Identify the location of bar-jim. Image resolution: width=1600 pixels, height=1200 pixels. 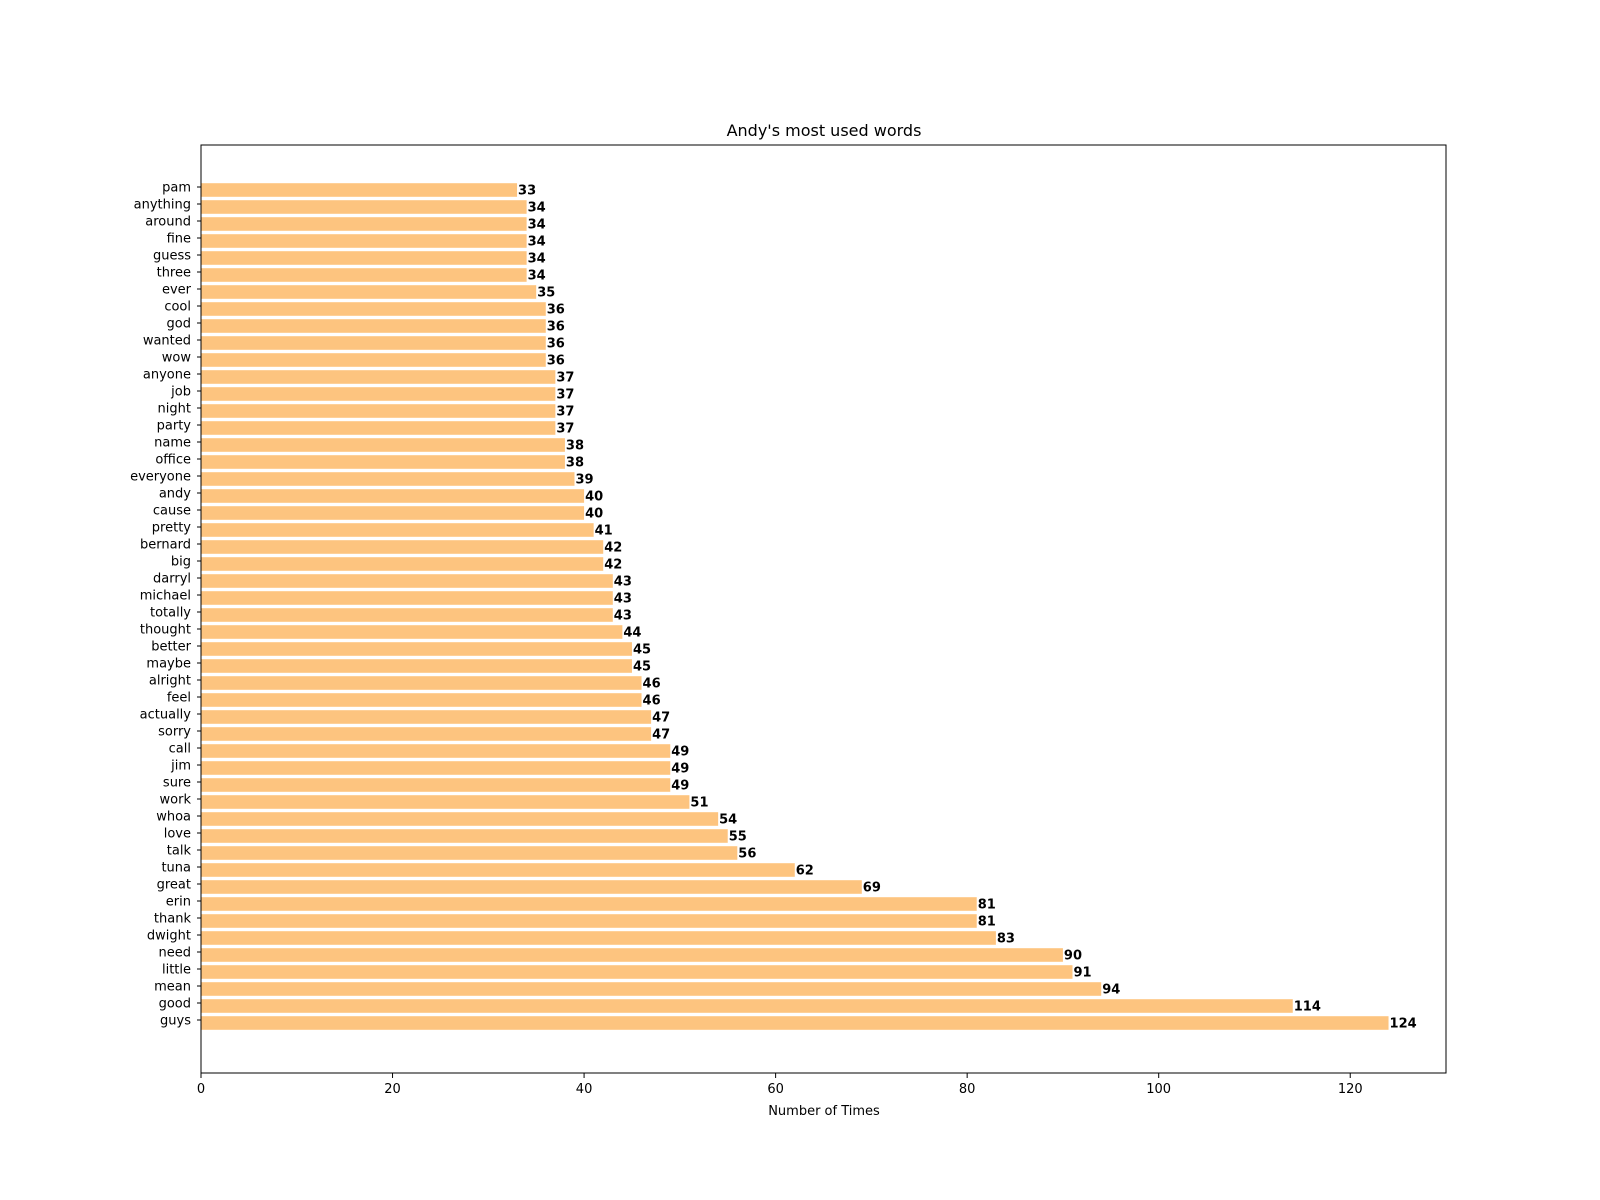
(436, 768).